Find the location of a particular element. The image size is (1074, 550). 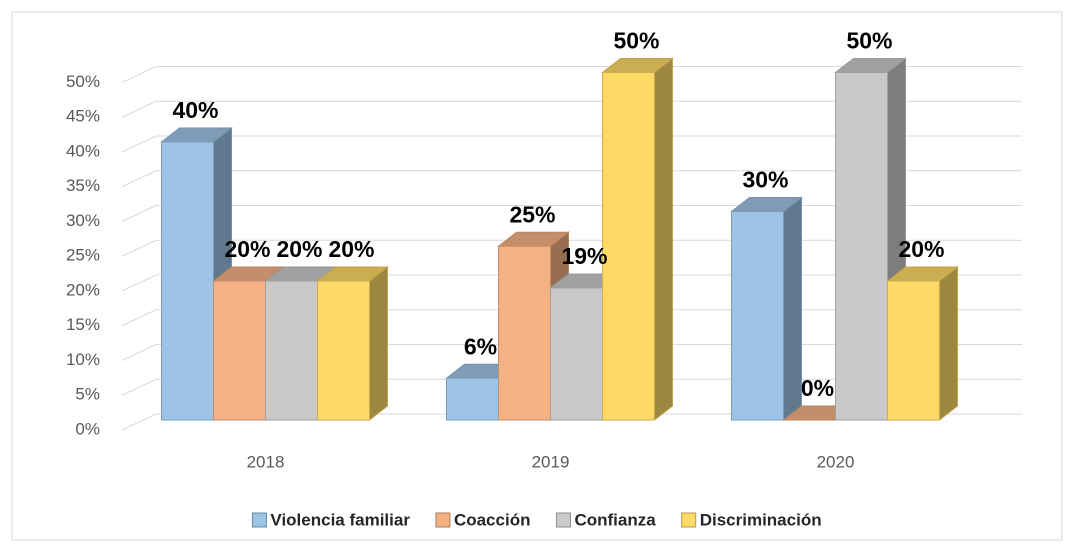

legend-label: Coacción is located at coordinates (492, 519).